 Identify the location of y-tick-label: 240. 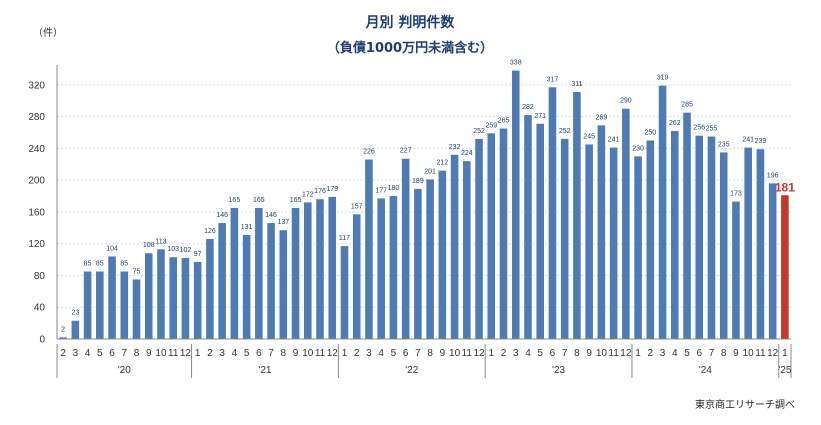
(36, 149).